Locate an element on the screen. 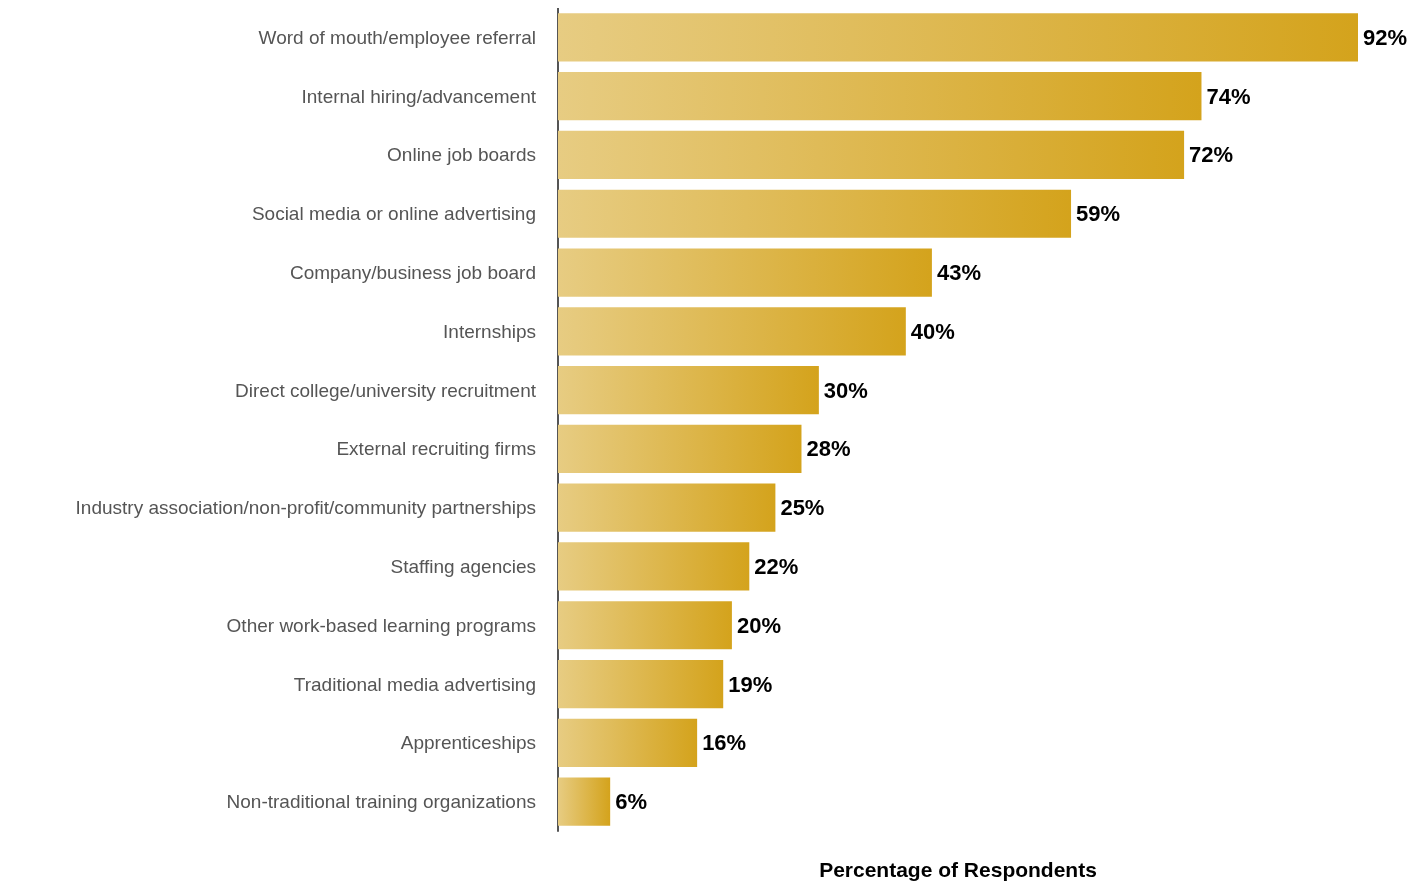 This screenshot has width=1422, height=893. data-label: 74% is located at coordinates (1228, 96).